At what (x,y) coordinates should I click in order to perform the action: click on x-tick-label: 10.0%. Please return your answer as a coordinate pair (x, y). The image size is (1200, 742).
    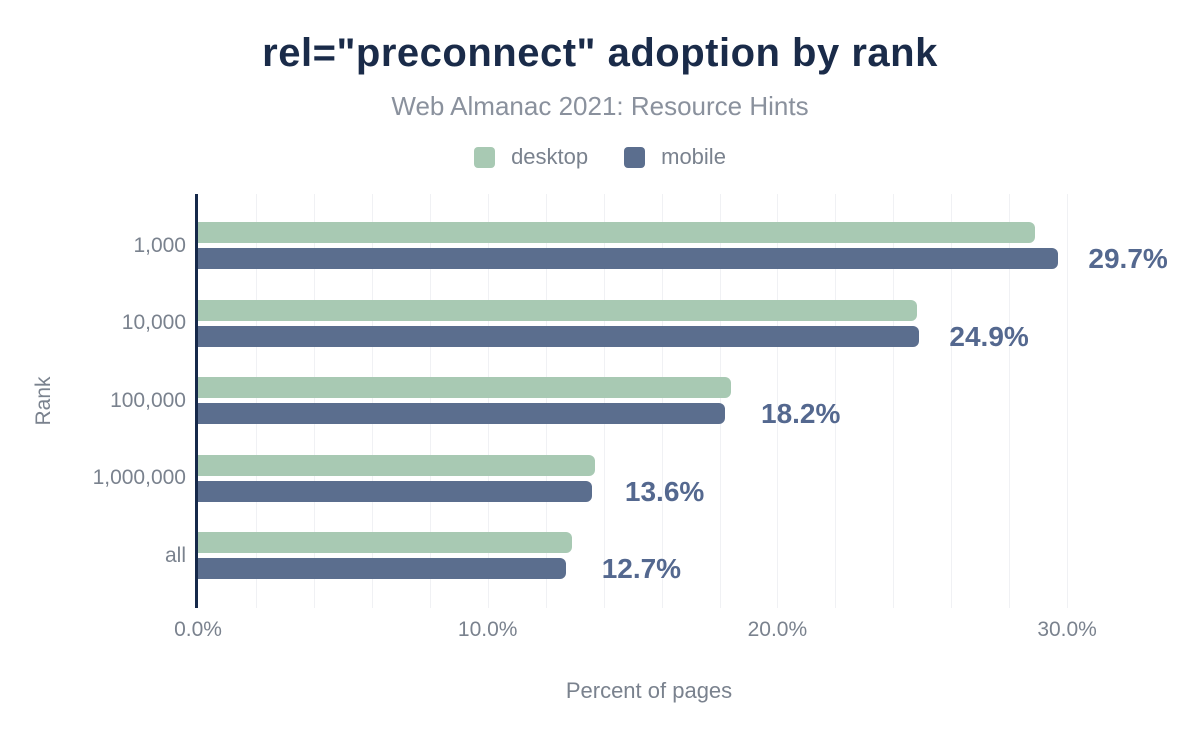
    Looking at the image, I should click on (487, 629).